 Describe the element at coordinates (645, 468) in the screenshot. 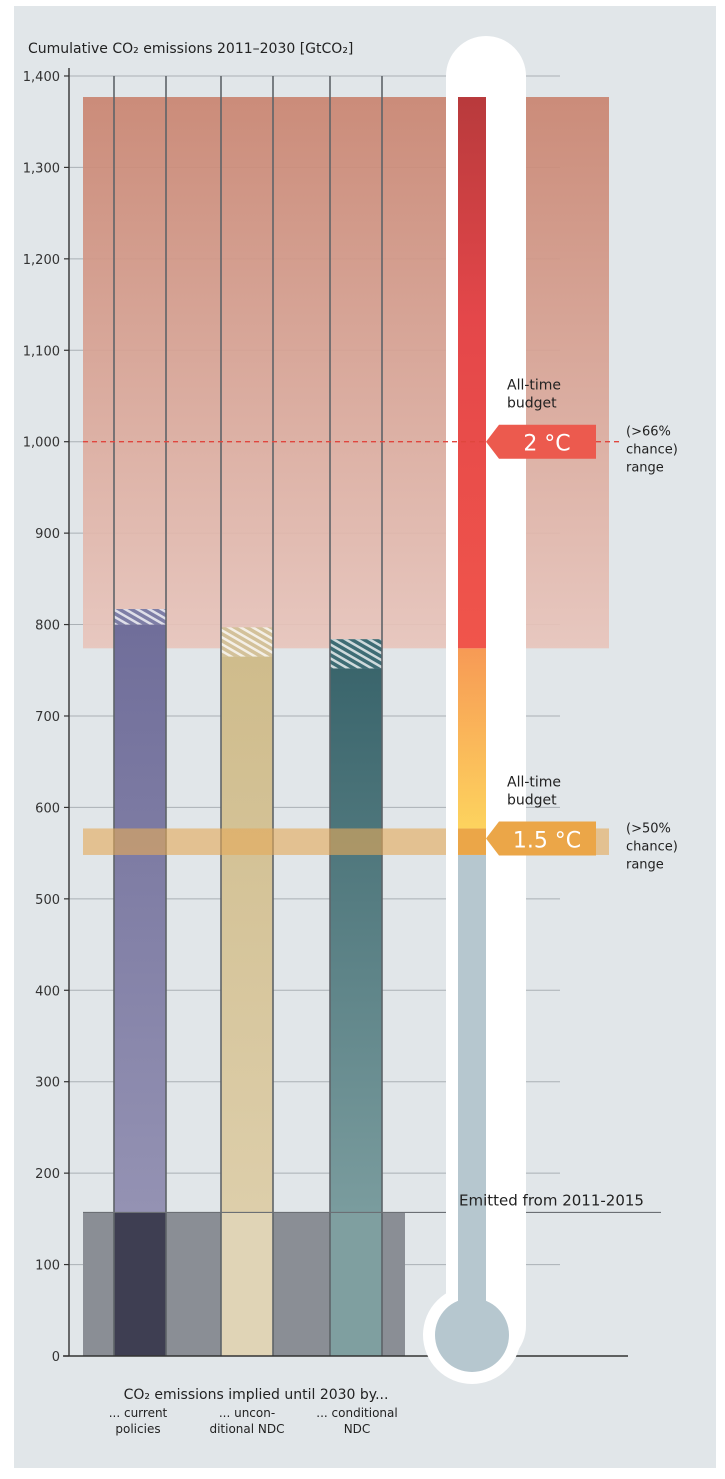

I see `budget-2c-chance-label: range` at that location.